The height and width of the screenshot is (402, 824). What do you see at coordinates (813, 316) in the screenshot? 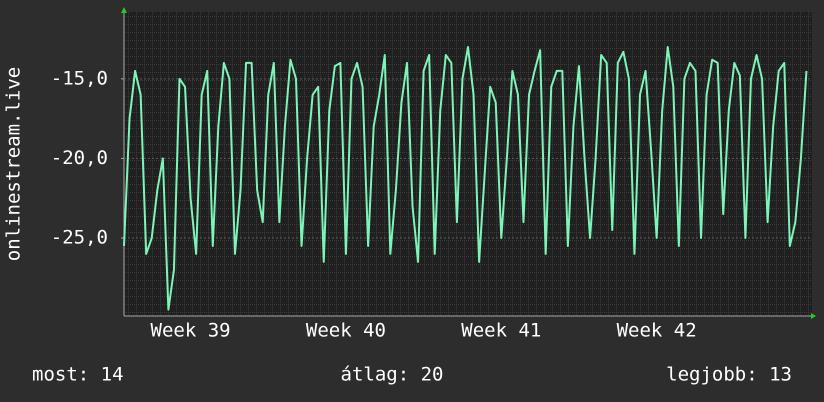
I see `x-arrow` at bounding box center [813, 316].